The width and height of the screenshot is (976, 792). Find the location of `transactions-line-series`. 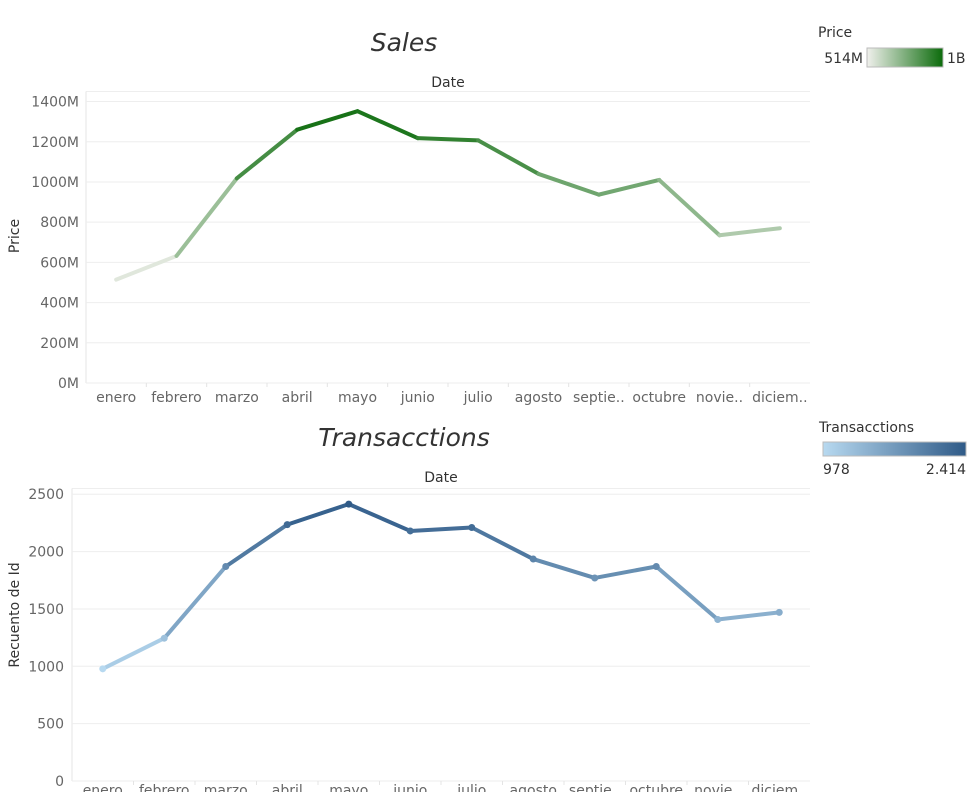

transactions-line-series is located at coordinates (441, 586).